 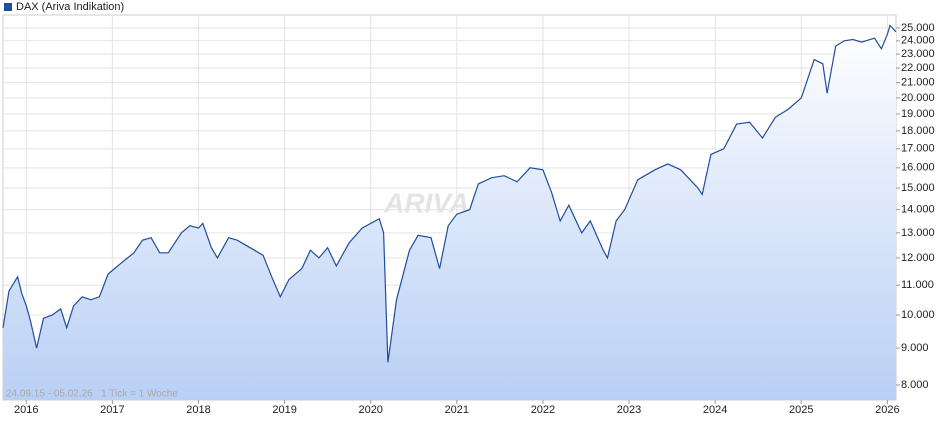 What do you see at coordinates (918, 168) in the screenshot?
I see `y-tick-label: 16.000` at bounding box center [918, 168].